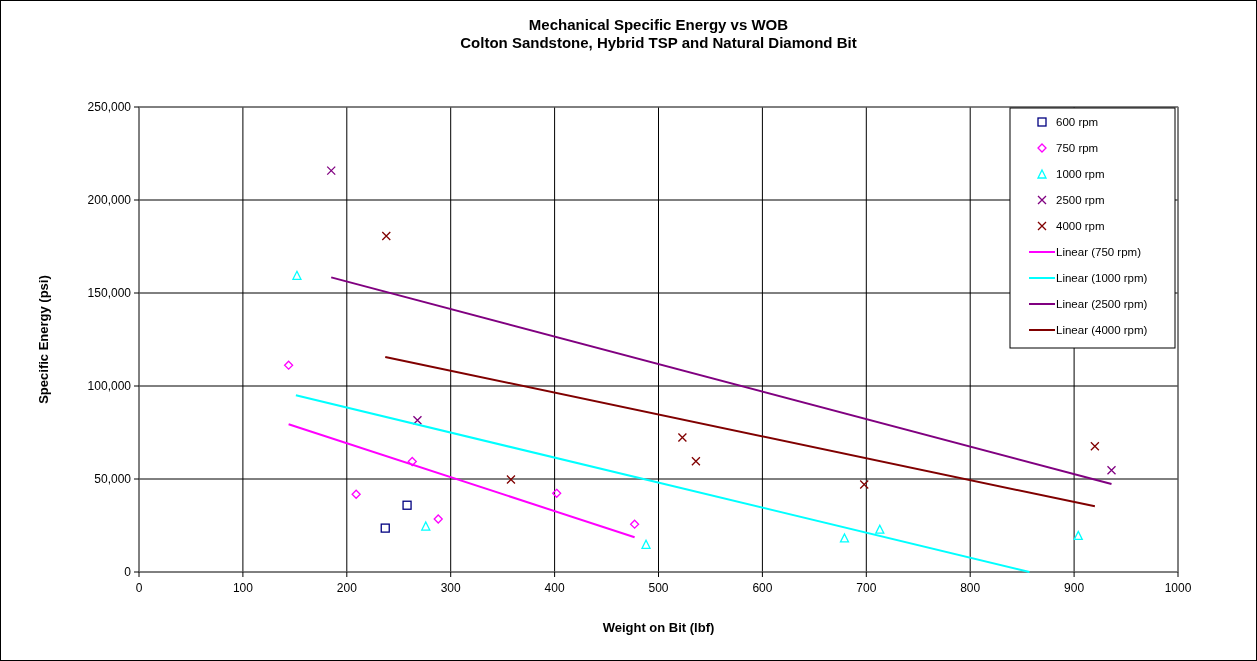  Describe the element at coordinates (1102, 278) in the screenshot. I see `legend-label: Linear (1000 rpm)` at that location.